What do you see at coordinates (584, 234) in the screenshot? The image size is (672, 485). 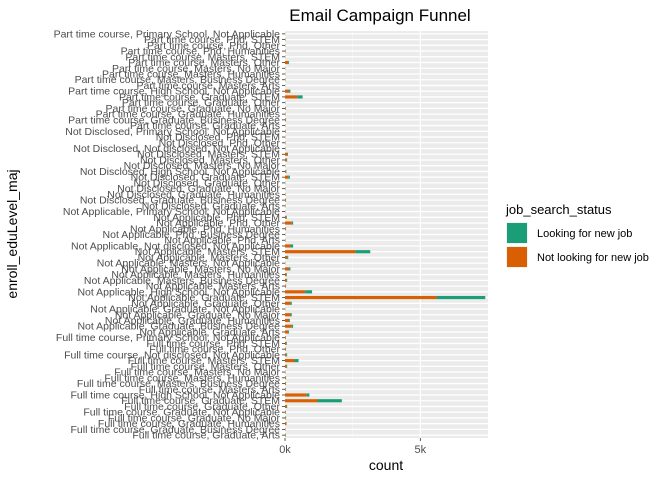 I see `legend-label: Looking for new job` at bounding box center [584, 234].